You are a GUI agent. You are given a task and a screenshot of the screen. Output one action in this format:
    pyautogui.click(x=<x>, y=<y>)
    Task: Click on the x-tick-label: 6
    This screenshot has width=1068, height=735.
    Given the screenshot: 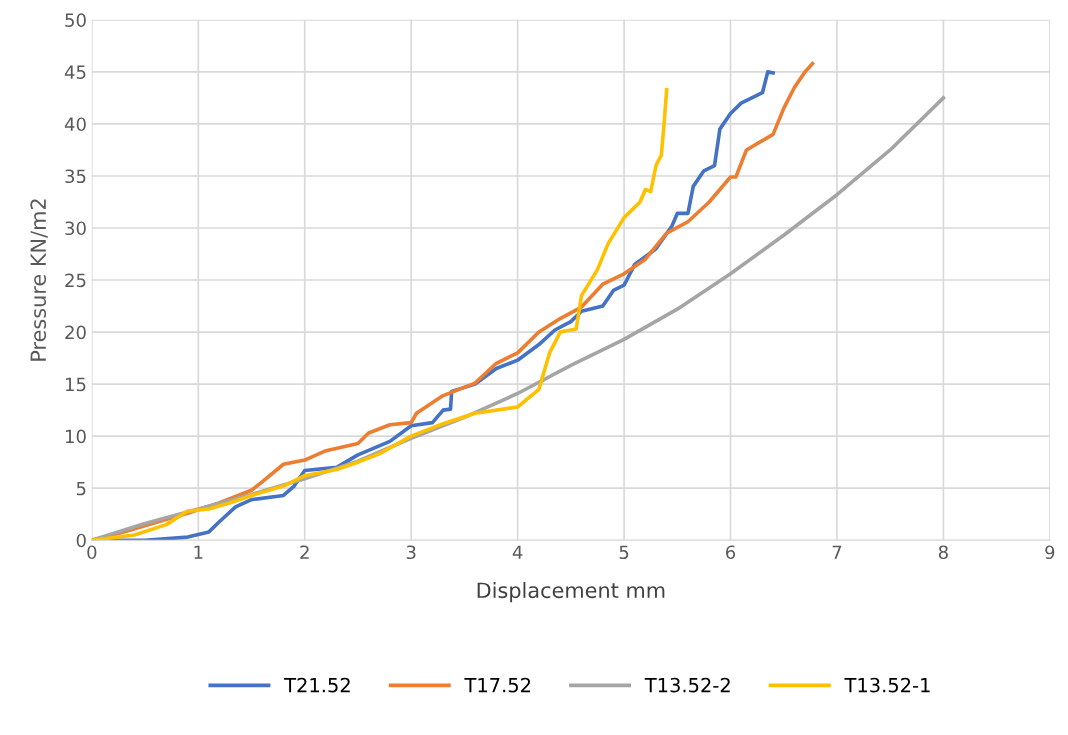 What is the action you would take?
    pyautogui.click(x=731, y=552)
    